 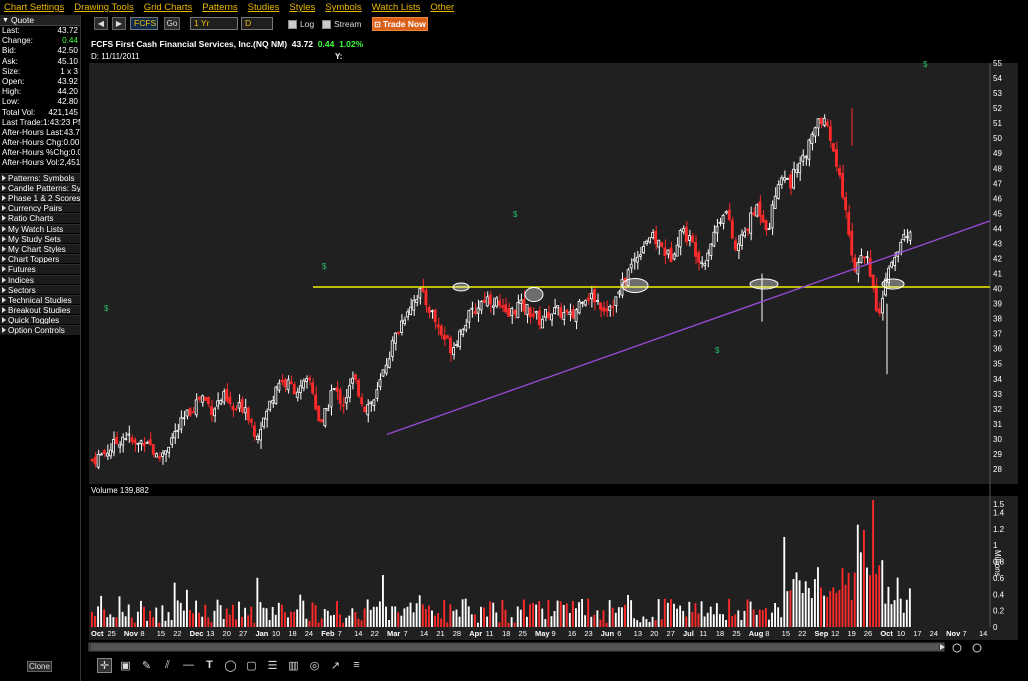 I want to click on menu-studies: Studies, so click(x=263, y=7).